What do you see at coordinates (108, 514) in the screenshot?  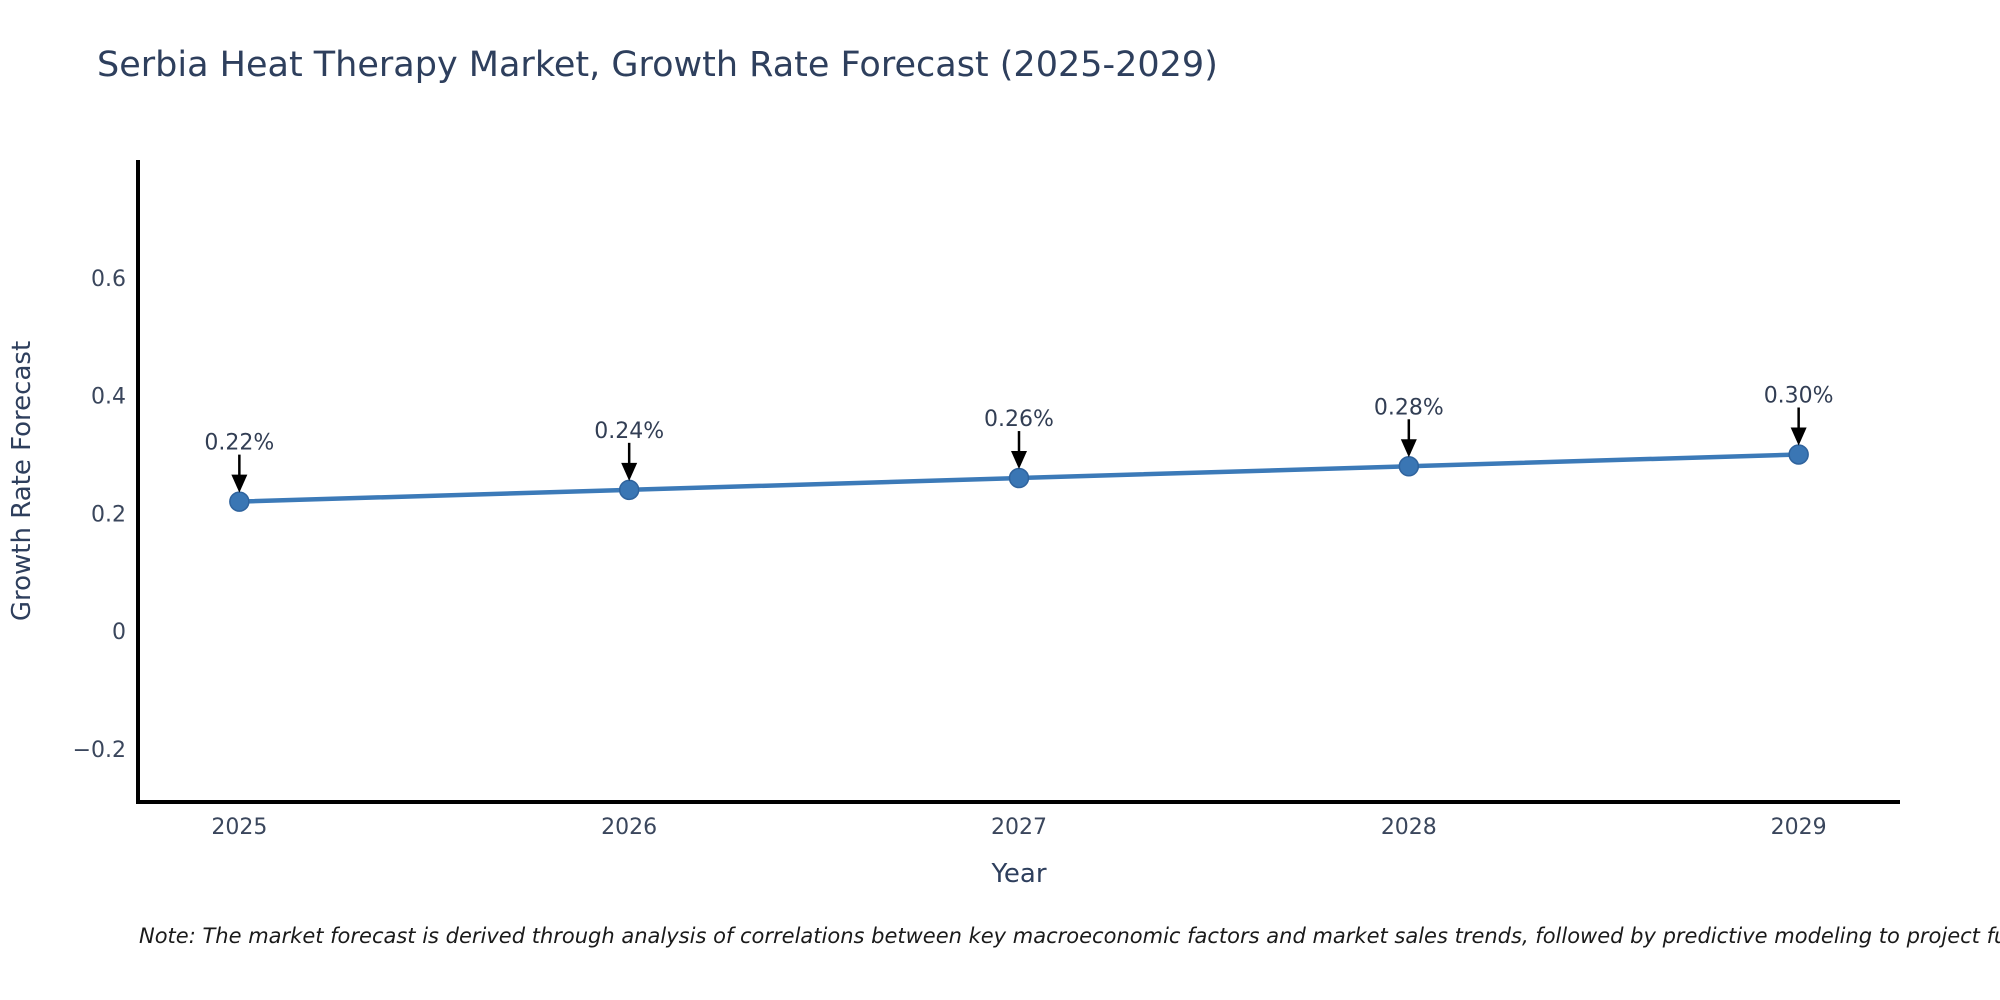 I see `y-tick-label: 0.2` at bounding box center [108, 514].